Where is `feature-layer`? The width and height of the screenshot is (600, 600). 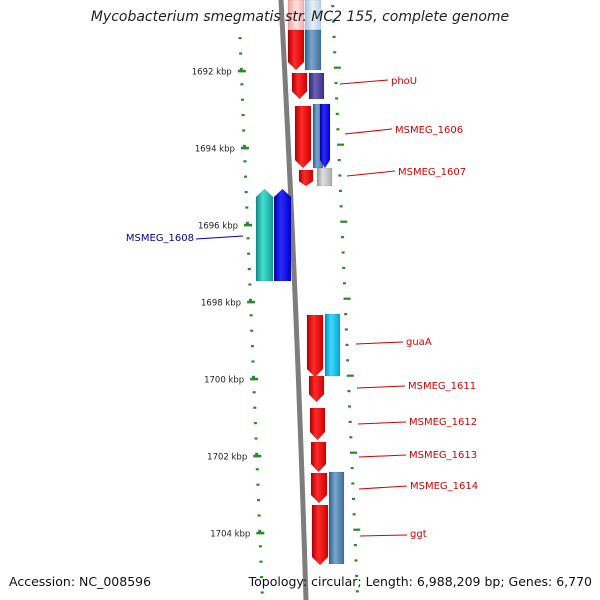
feature-layer is located at coordinates (300, 283).